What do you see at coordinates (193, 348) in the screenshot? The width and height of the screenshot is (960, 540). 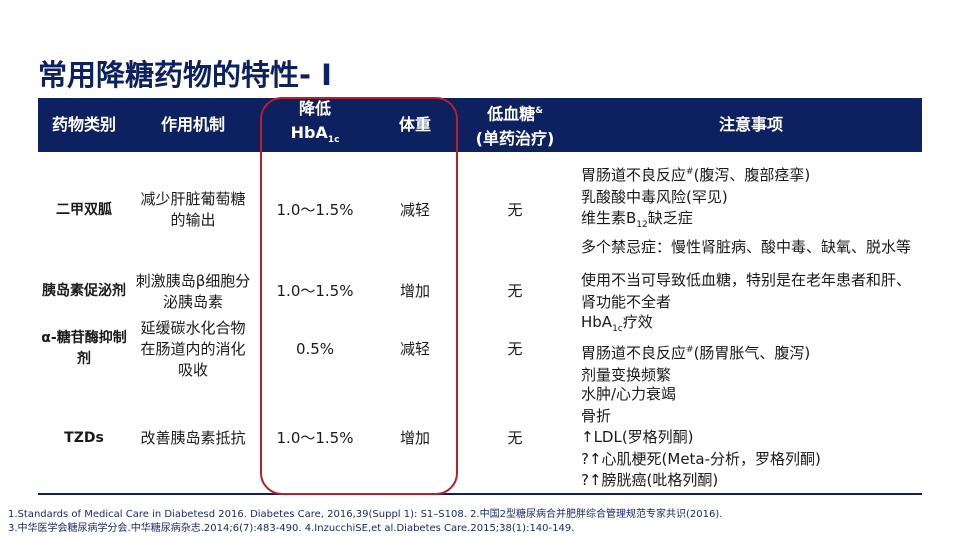 I see `mechanism-cell: 延缓碳水化合物在肠道内的消化吸收` at bounding box center [193, 348].